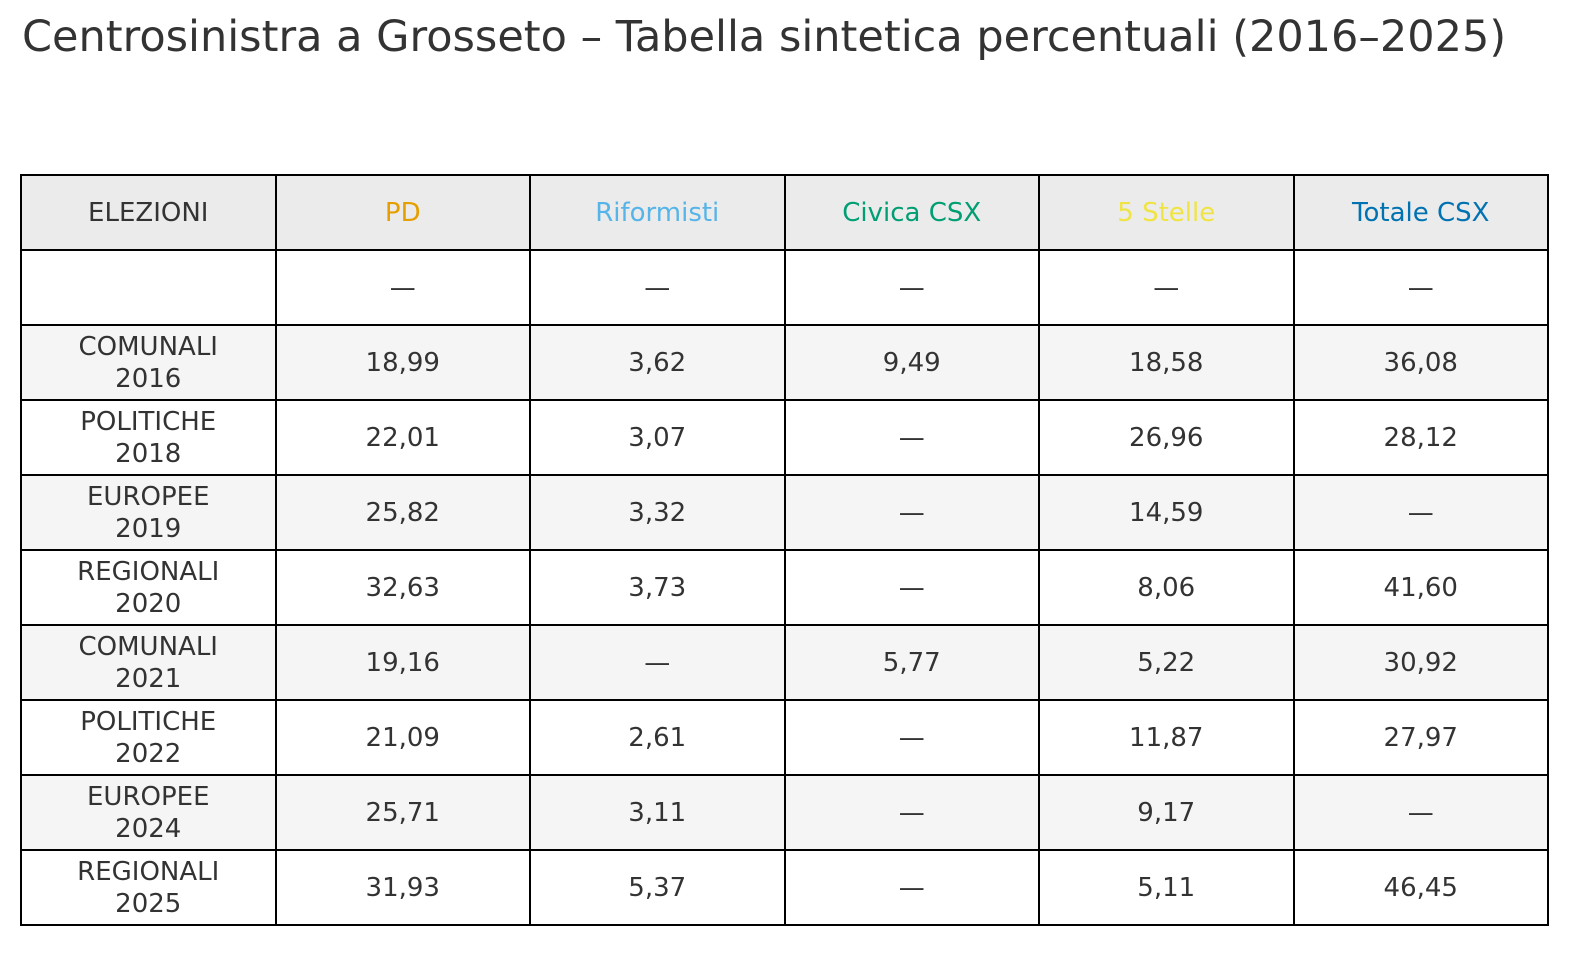  I want to click on table-row: EUROPEE 2019 25,82 3,32—14,59—, so click(784, 512).